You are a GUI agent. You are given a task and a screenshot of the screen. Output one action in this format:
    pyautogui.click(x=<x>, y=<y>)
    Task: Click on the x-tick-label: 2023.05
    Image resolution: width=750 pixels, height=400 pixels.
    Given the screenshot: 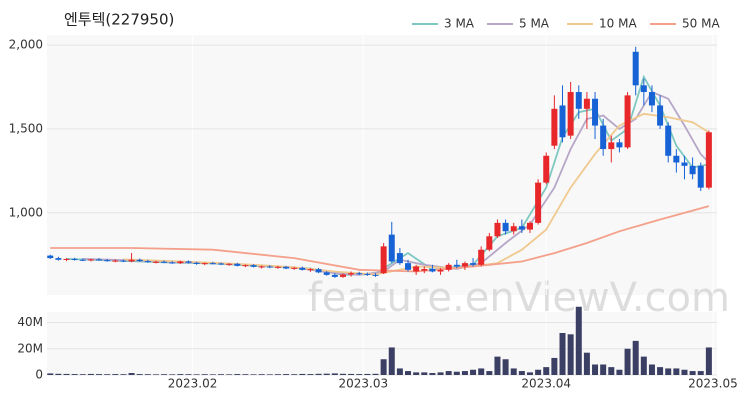 What is the action you would take?
    pyautogui.click(x=713, y=384)
    